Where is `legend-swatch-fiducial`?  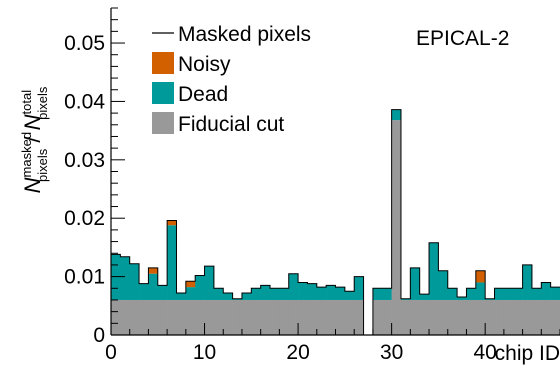
legend-swatch-fiducial is located at coordinates (163, 123).